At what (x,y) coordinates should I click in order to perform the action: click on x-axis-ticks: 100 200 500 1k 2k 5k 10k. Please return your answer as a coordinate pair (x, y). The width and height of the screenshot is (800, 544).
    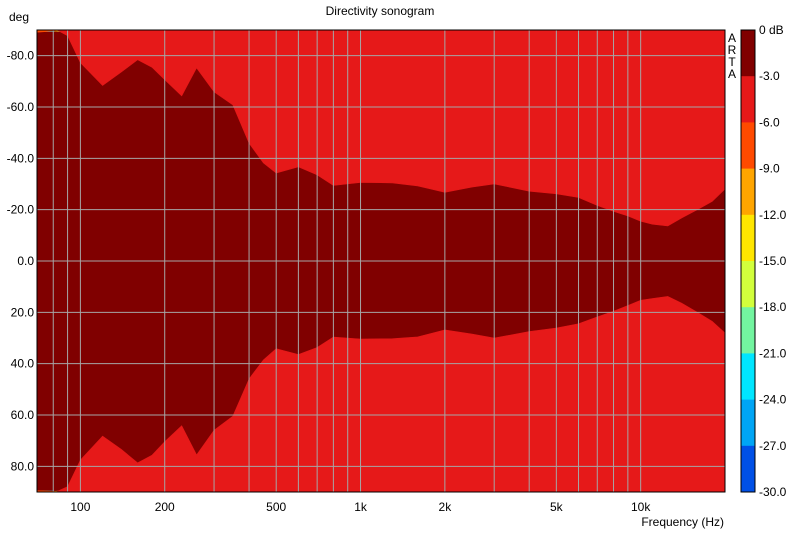
    Looking at the image, I should click on (360, 507).